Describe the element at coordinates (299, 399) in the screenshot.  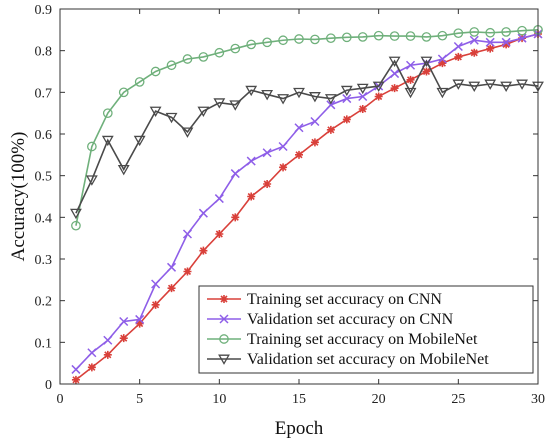
I see `x-tick-label: 15` at that location.